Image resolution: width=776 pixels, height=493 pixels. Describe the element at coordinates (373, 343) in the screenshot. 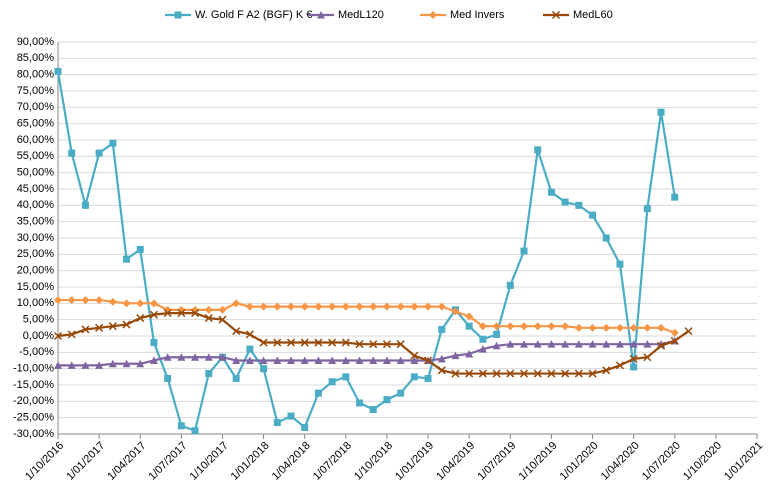

I see `series` at that location.